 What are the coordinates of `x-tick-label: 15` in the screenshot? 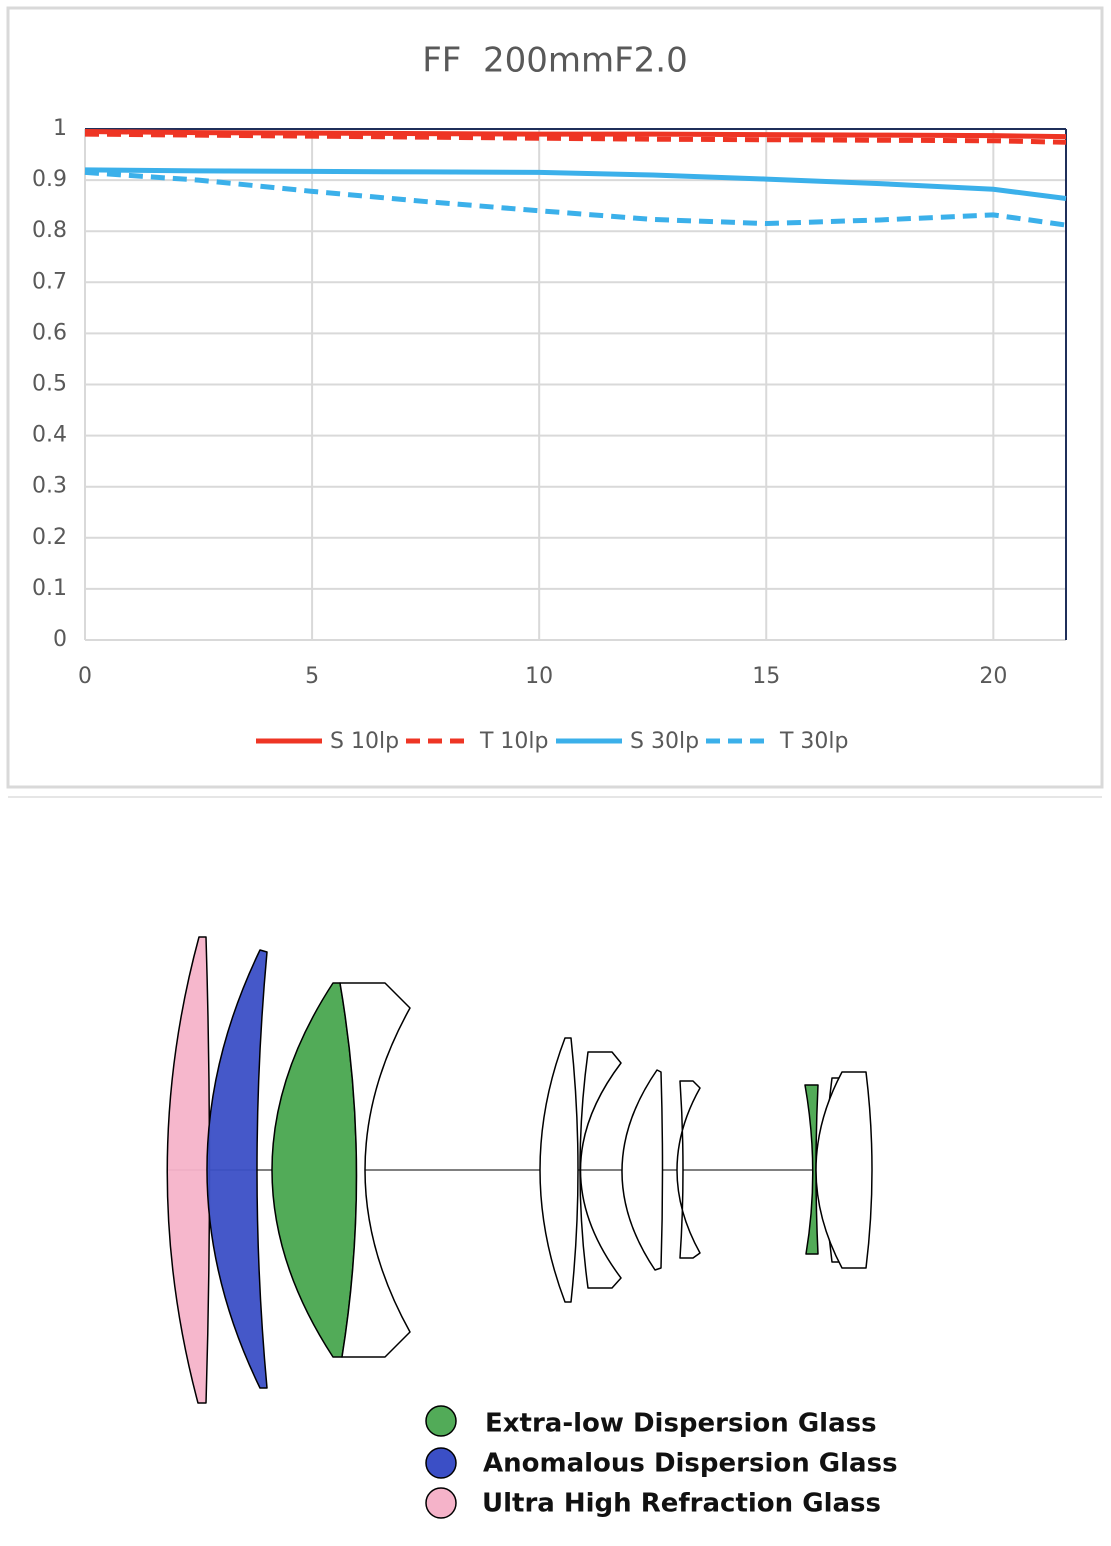 It's located at (766, 676).